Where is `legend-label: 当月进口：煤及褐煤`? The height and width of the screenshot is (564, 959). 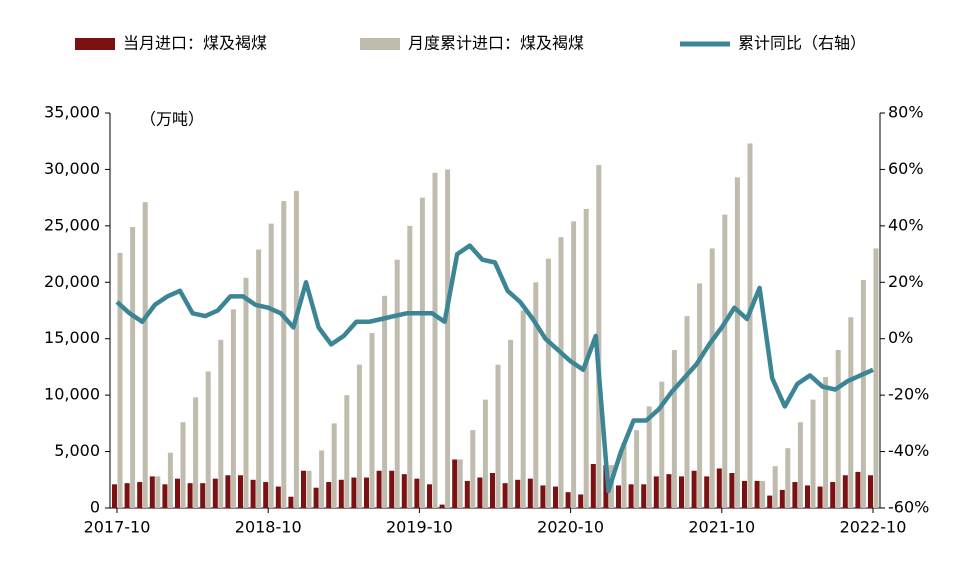
legend-label: 当月进口：煤及褐煤 is located at coordinates (195, 43).